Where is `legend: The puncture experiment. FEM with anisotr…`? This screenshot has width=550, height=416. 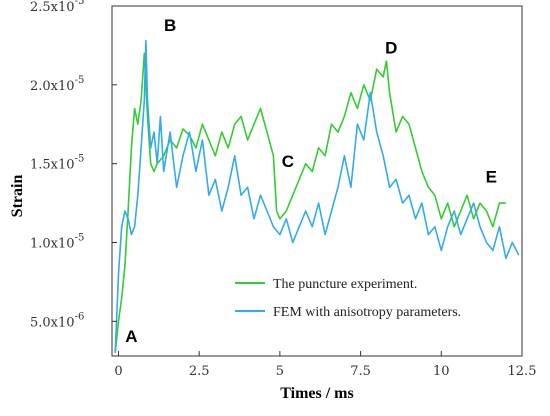
legend: The puncture experiment. FEM with anisotr… is located at coordinates (348, 298).